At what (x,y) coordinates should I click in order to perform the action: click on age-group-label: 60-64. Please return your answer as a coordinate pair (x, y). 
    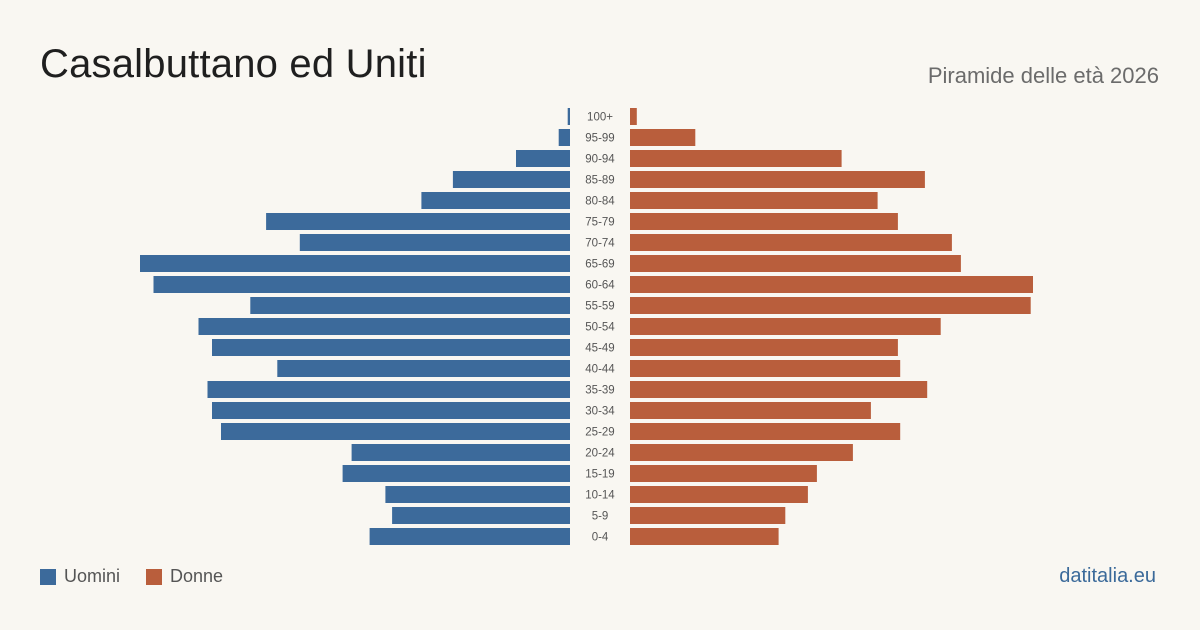
    Looking at the image, I should click on (600, 286).